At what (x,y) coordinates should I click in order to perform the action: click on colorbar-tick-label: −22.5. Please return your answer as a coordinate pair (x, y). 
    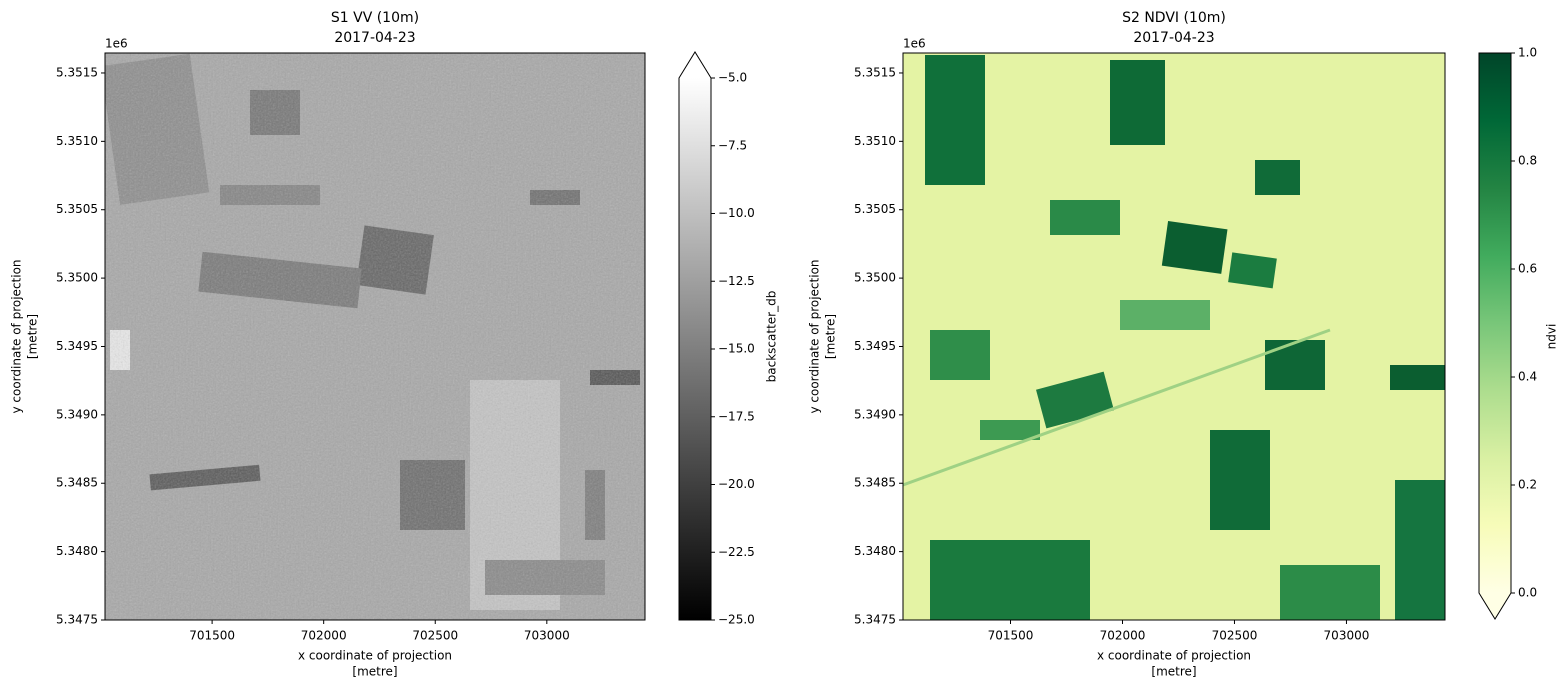
    Looking at the image, I should click on (736, 552).